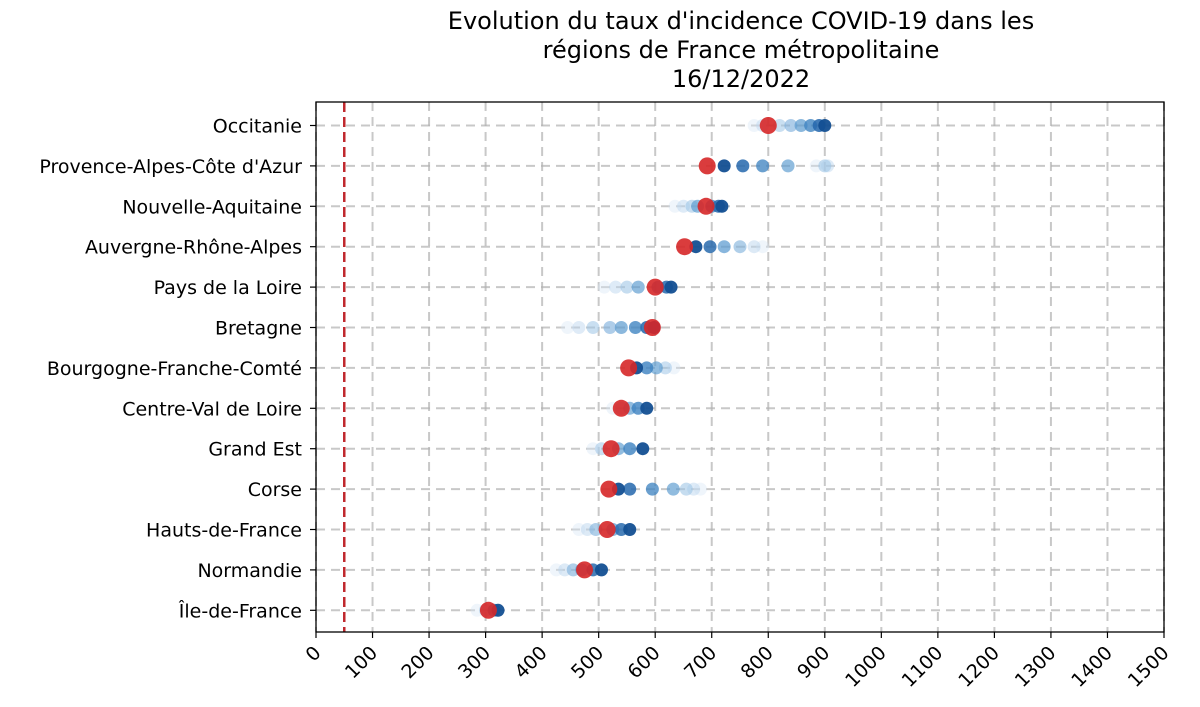  Describe the element at coordinates (255, 450) in the screenshot. I see `y-tick-label: Grand Est` at that location.